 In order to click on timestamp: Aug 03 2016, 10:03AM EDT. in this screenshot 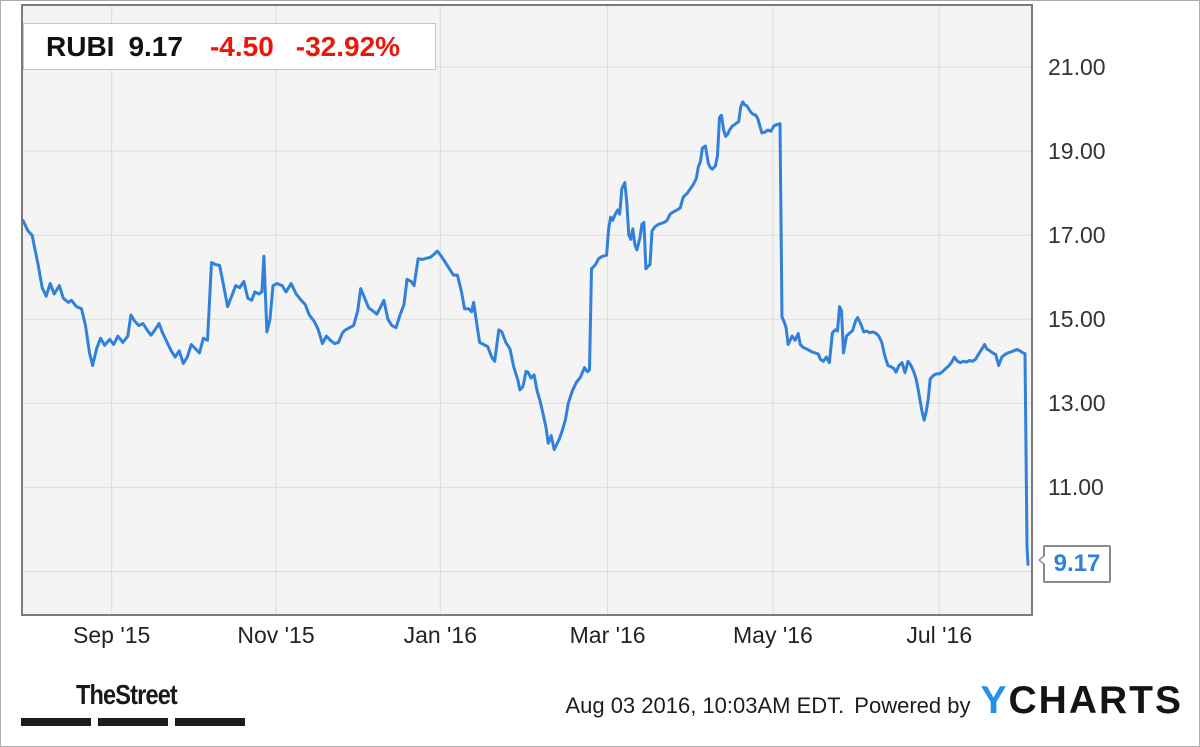, I will do `click(705, 705)`.